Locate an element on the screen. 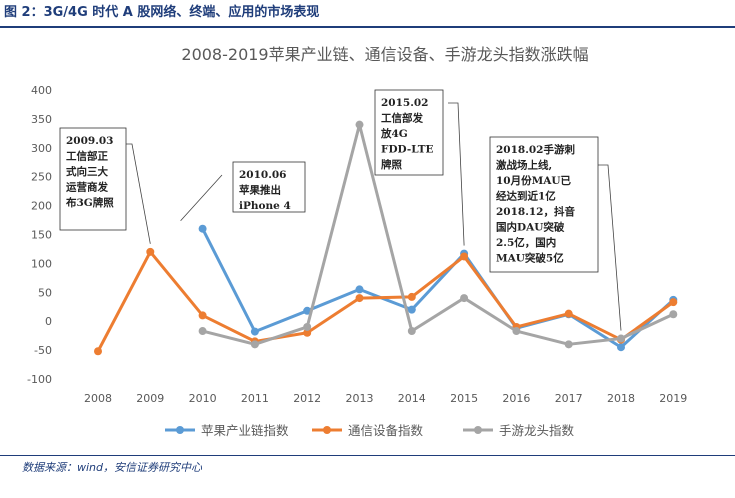  y-tick-label: -50 is located at coordinates (43, 350).